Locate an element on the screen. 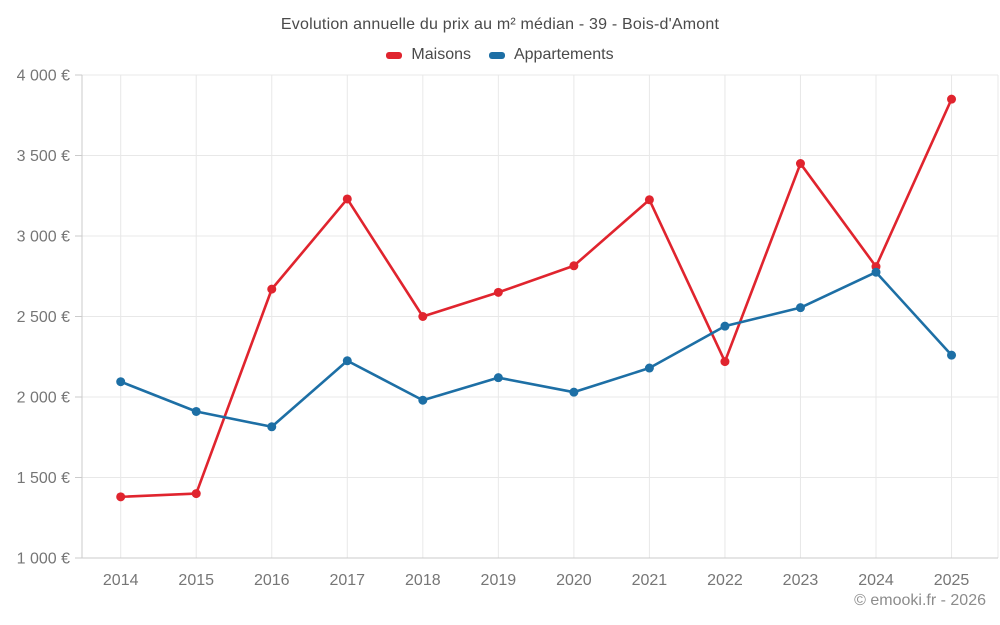  data-point-maisons-2020 is located at coordinates (574, 266).